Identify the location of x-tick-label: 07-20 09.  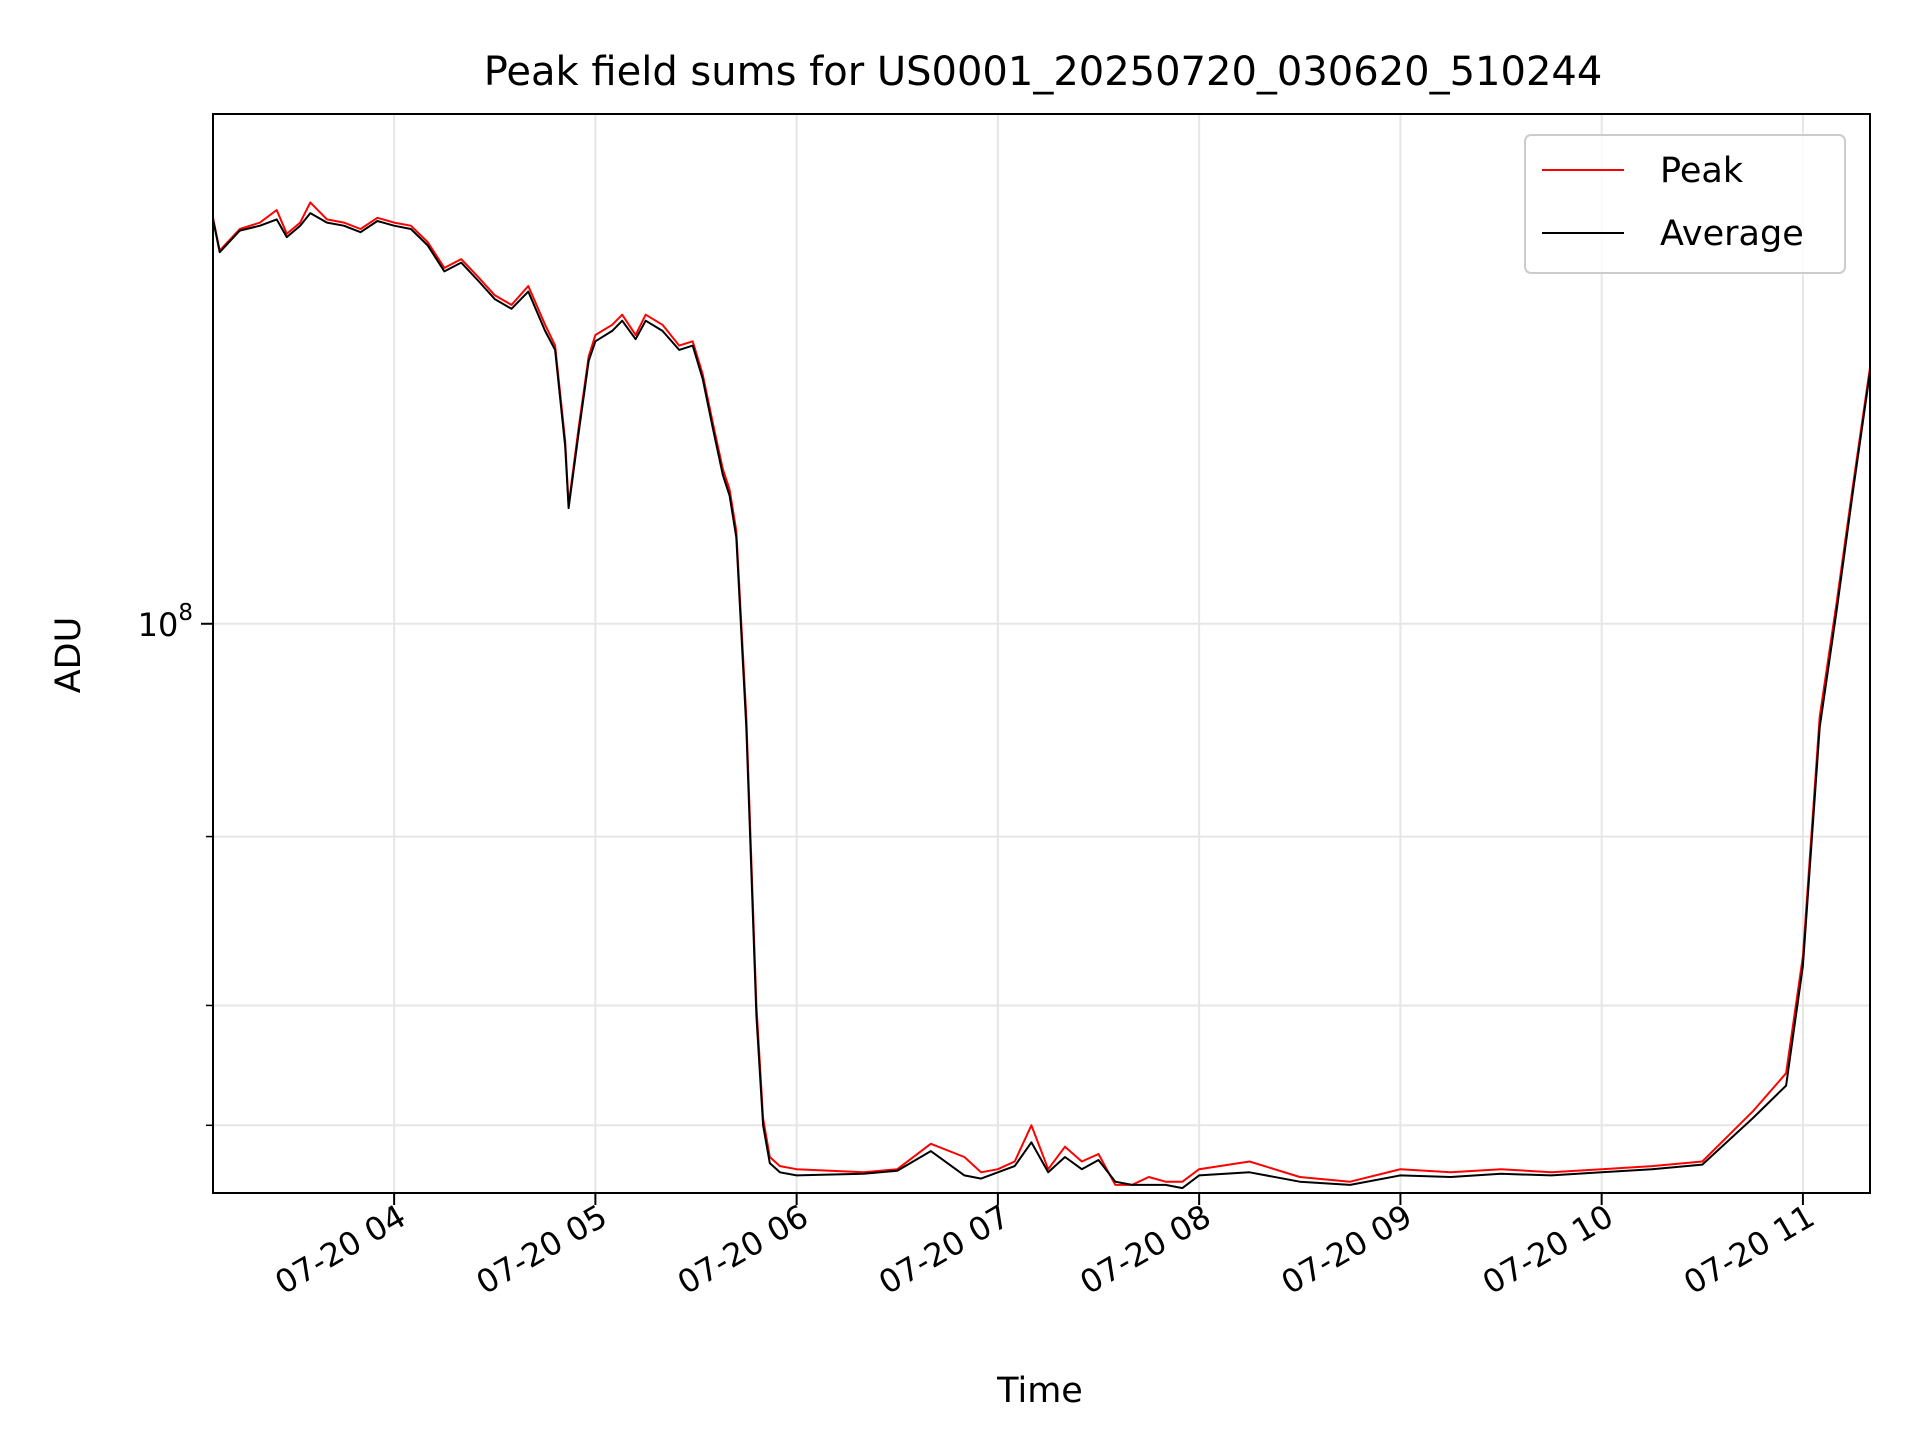
(1347, 1249).